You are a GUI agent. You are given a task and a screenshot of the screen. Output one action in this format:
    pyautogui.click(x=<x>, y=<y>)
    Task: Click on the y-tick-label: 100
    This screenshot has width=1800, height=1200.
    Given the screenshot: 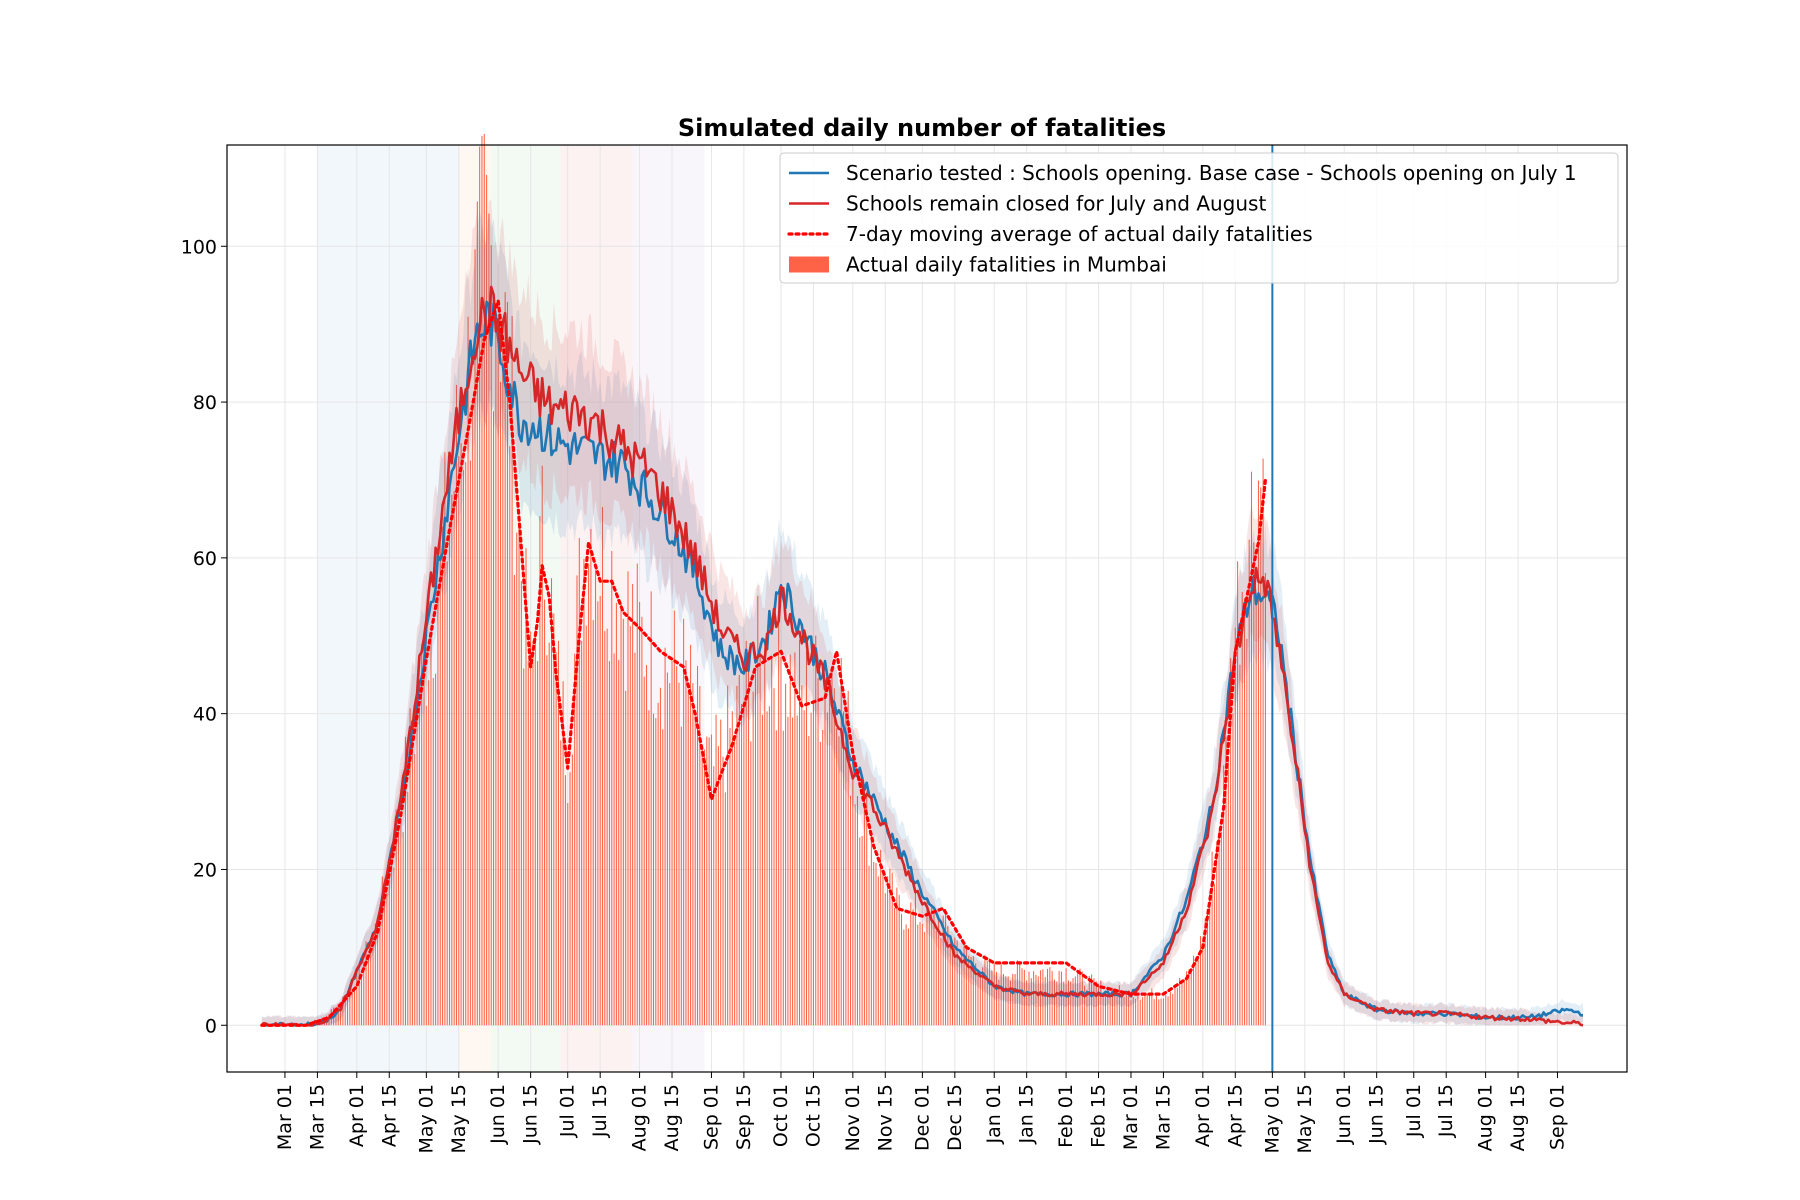 What is the action you would take?
    pyautogui.click(x=199, y=247)
    